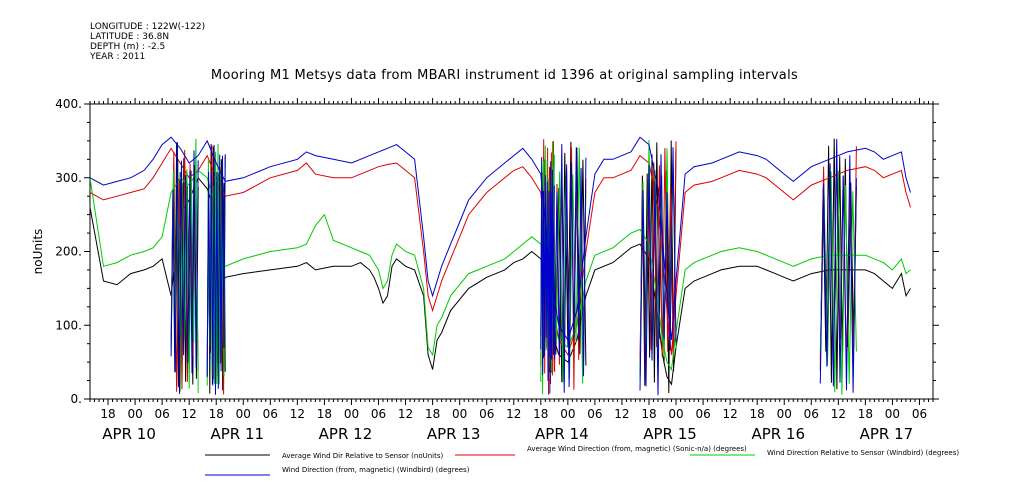 The width and height of the screenshot is (1009, 504). Describe the element at coordinates (68, 325) in the screenshot. I see `y-tick-label: 100.` at that location.